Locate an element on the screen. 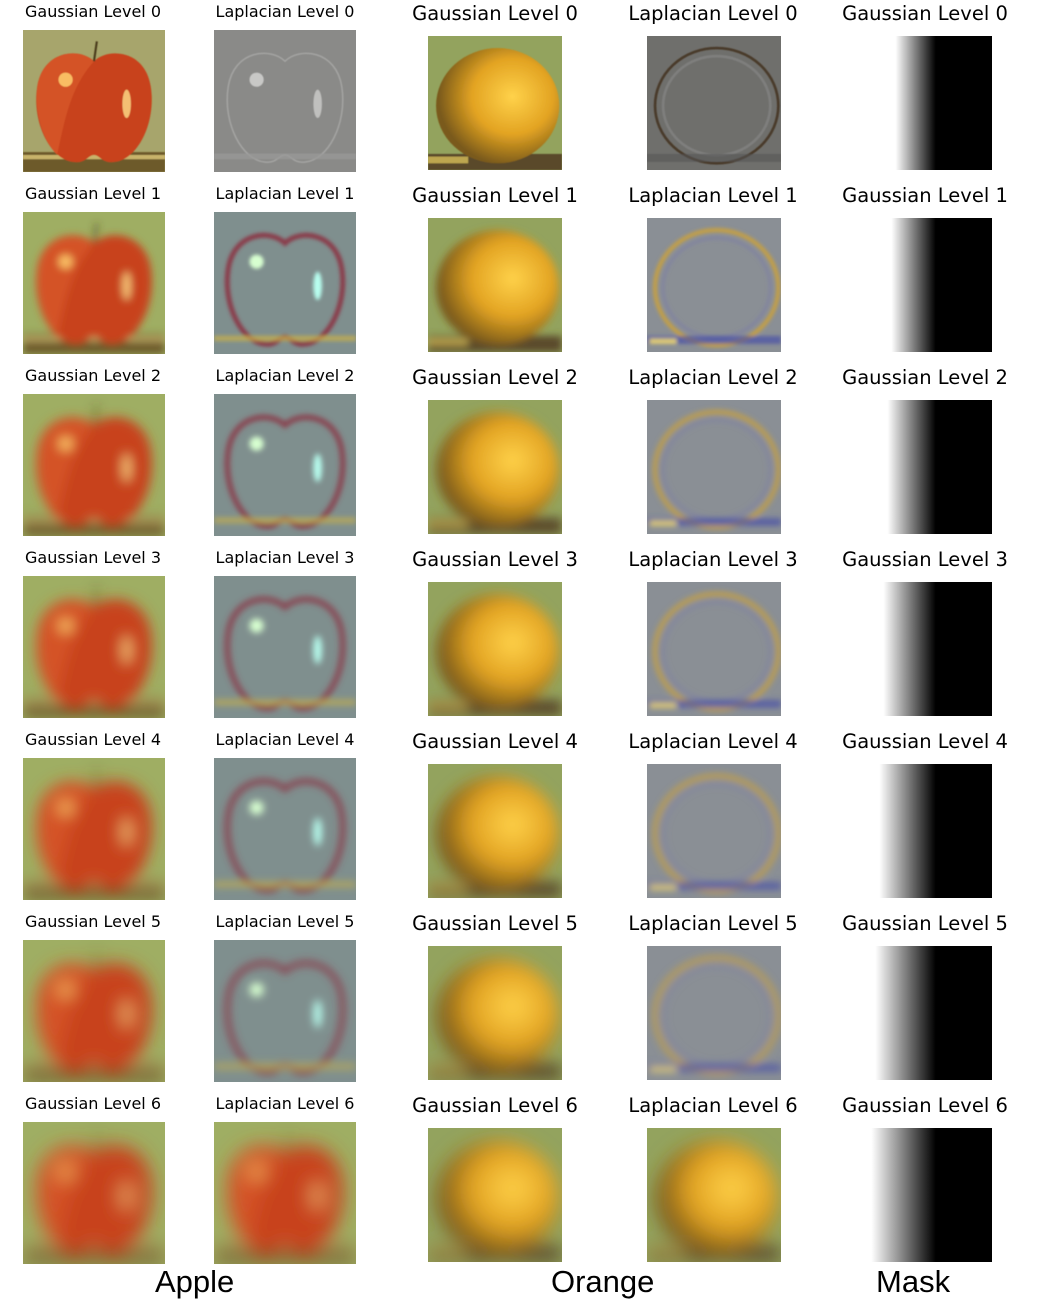  panel-mask-gaussian-level-2: Gaussian Level 2 is located at coordinates (925, 456).